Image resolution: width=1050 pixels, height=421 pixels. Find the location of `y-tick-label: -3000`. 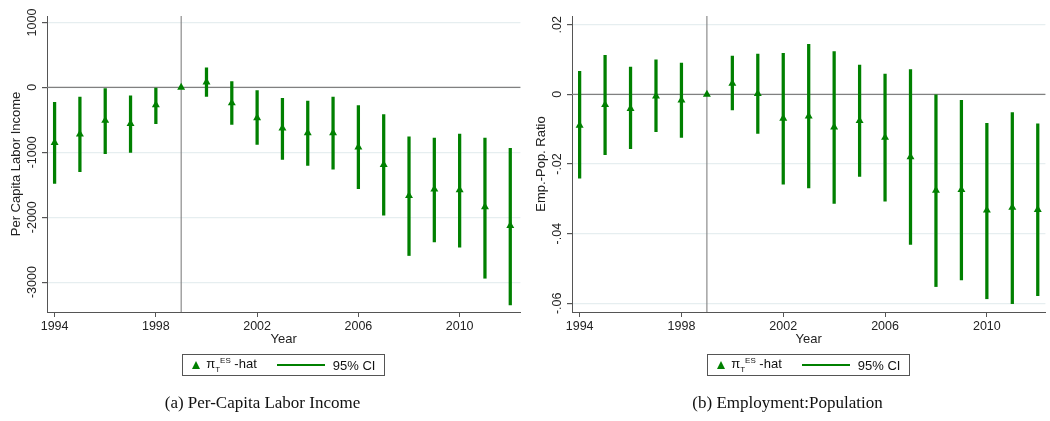

y-tick-label: -3000 is located at coordinates (32, 282).